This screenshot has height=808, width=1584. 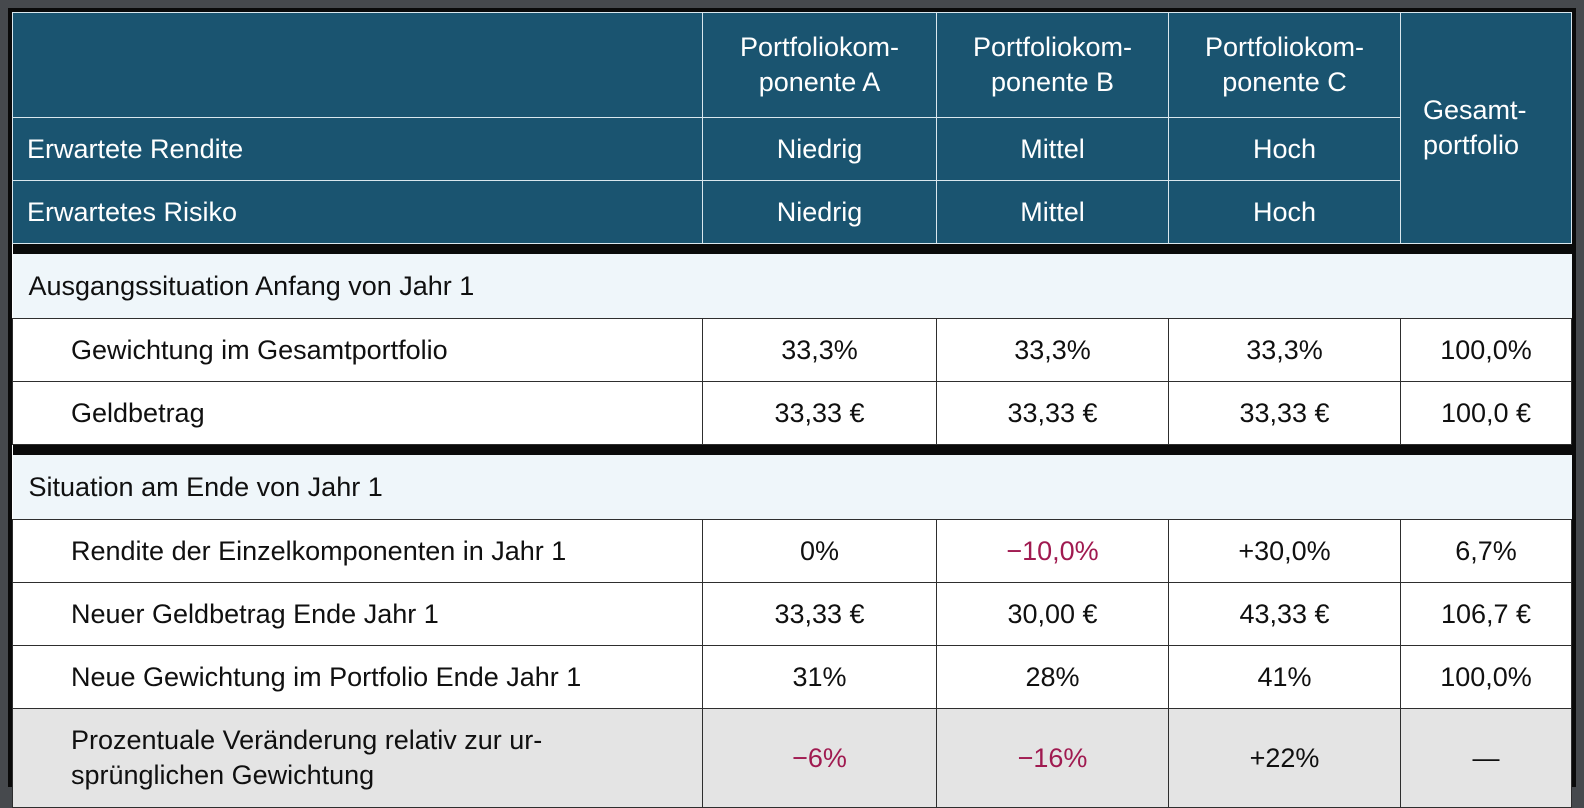 What do you see at coordinates (1486, 677) in the screenshot?
I see `new-weighting-total: 100,0%` at bounding box center [1486, 677].